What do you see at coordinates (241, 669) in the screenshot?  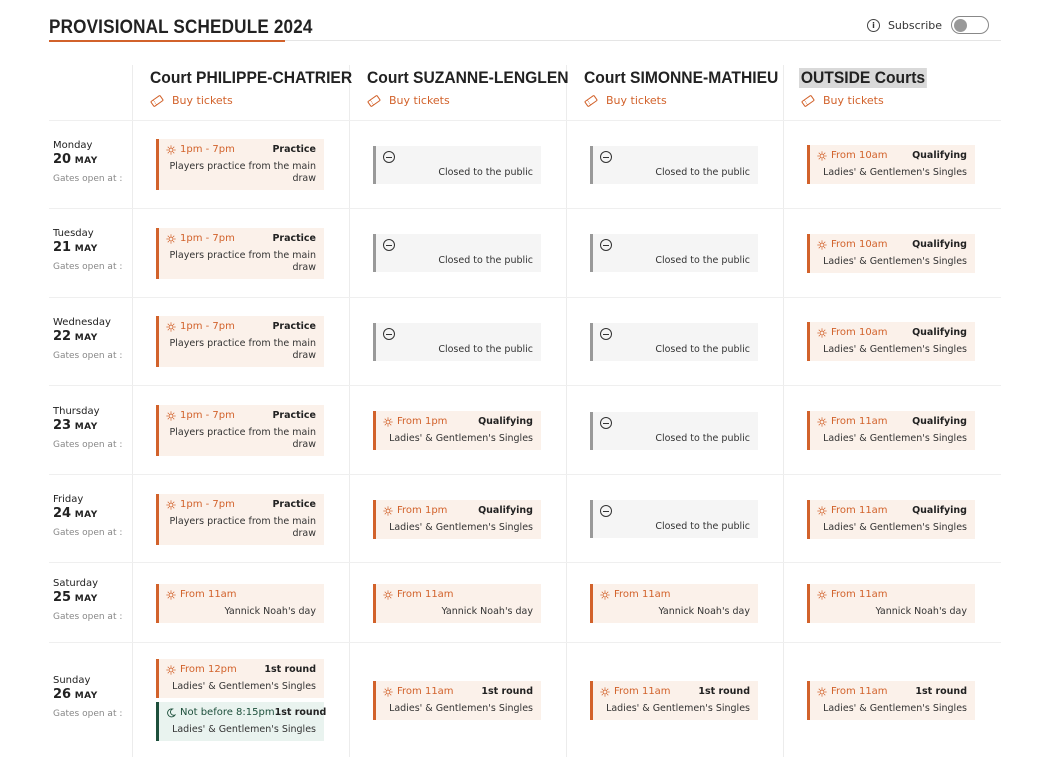 I see `card-header: From 12pm 1st round` at bounding box center [241, 669].